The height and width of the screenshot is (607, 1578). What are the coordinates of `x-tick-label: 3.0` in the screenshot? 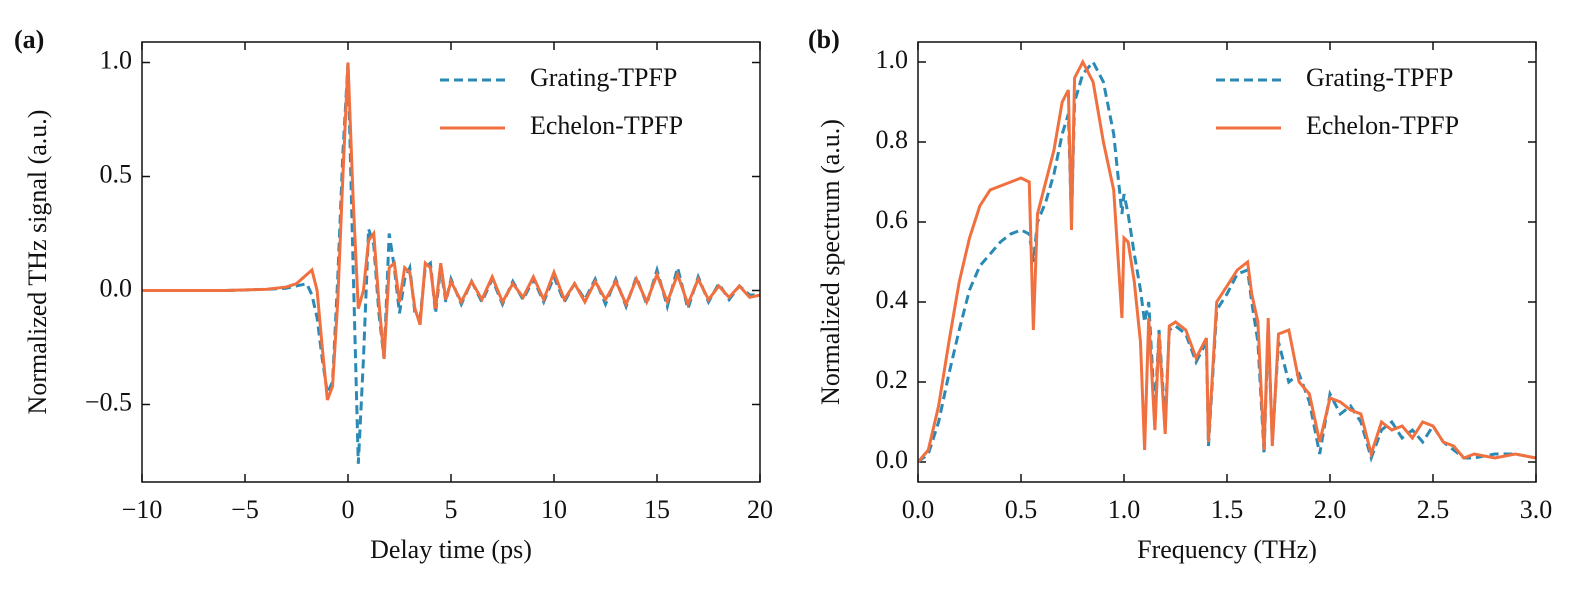 It's located at (1536, 509).